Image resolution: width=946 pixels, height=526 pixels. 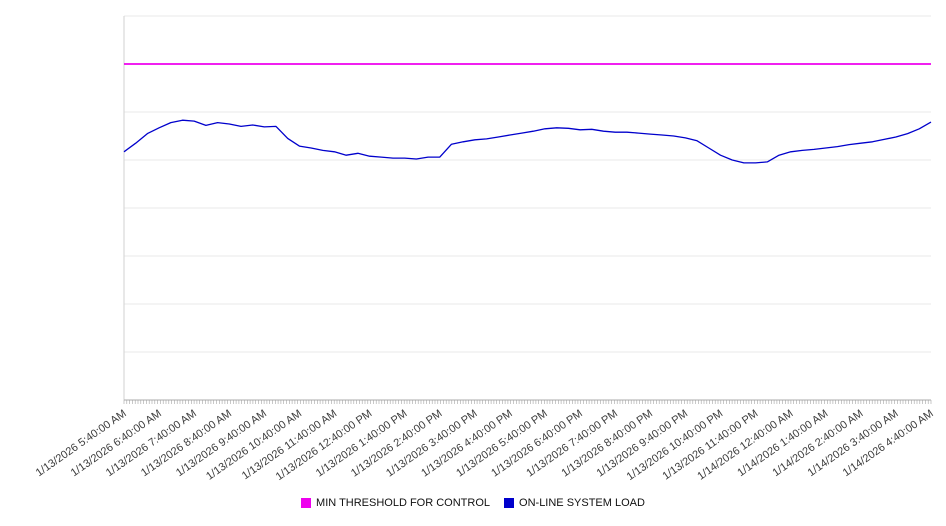 I want to click on legend-label-threshold: MIN THRESHOLD FOR CONTROL, so click(x=403, y=503).